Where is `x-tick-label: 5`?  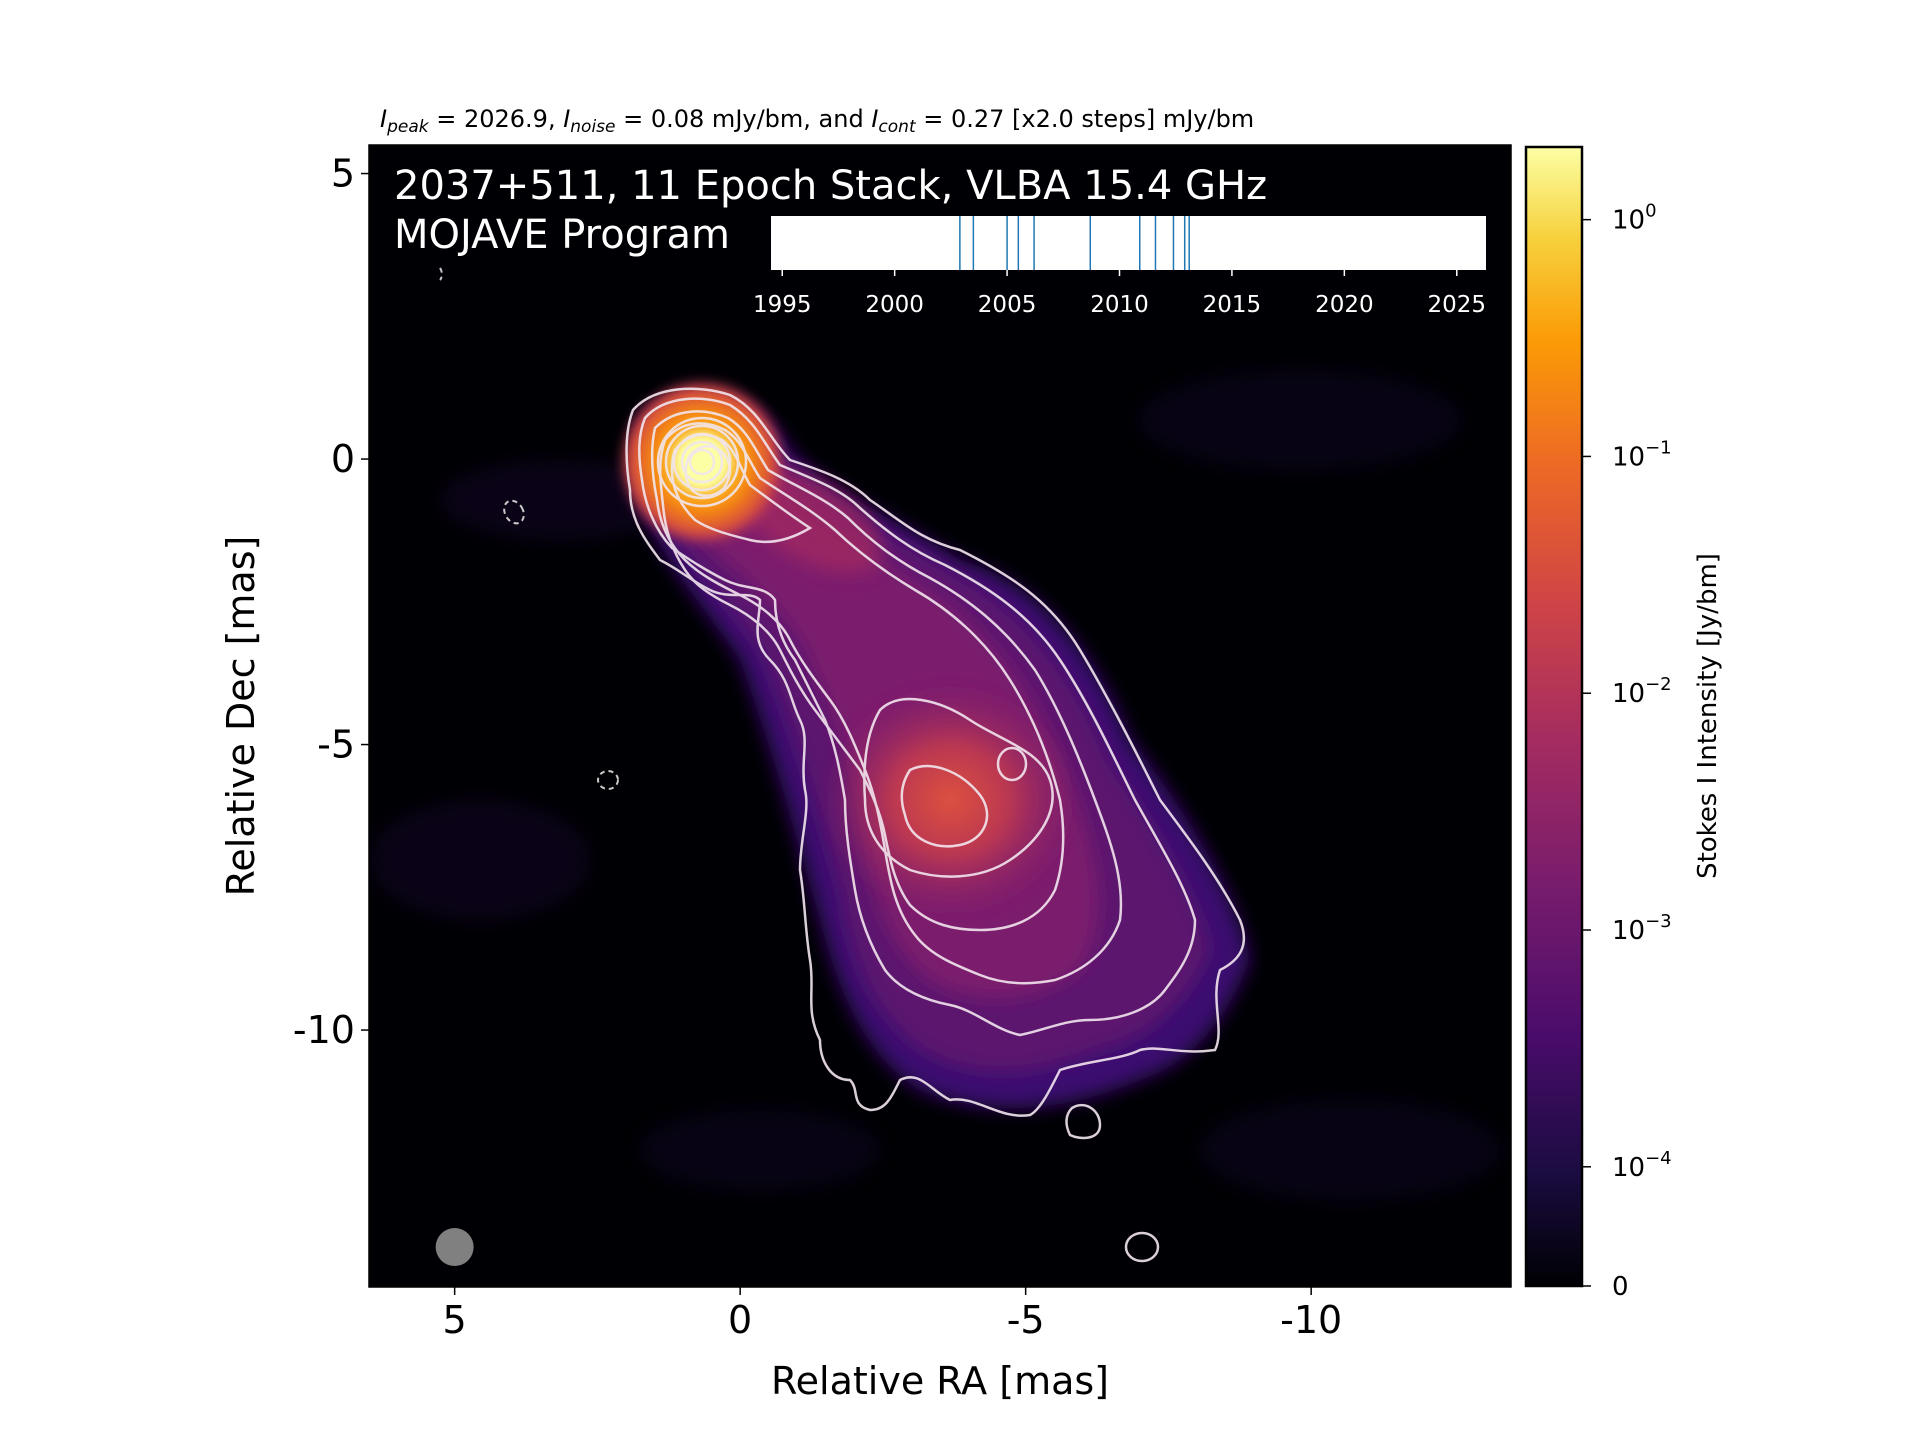
x-tick-label: 5 is located at coordinates (455, 1320).